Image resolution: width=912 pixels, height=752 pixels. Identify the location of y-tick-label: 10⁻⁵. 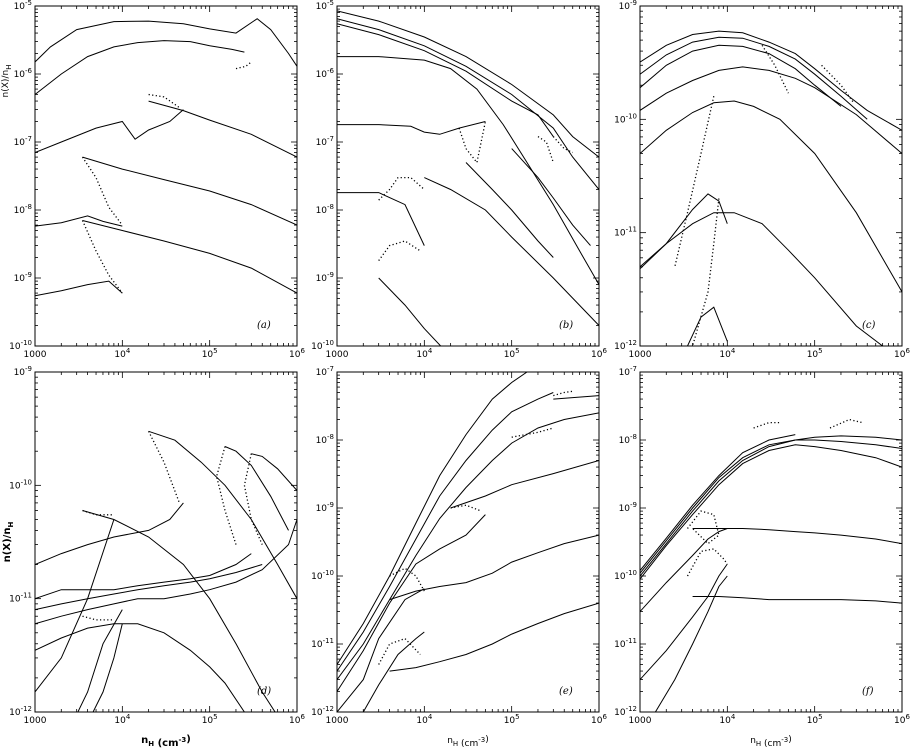
(23, 6).